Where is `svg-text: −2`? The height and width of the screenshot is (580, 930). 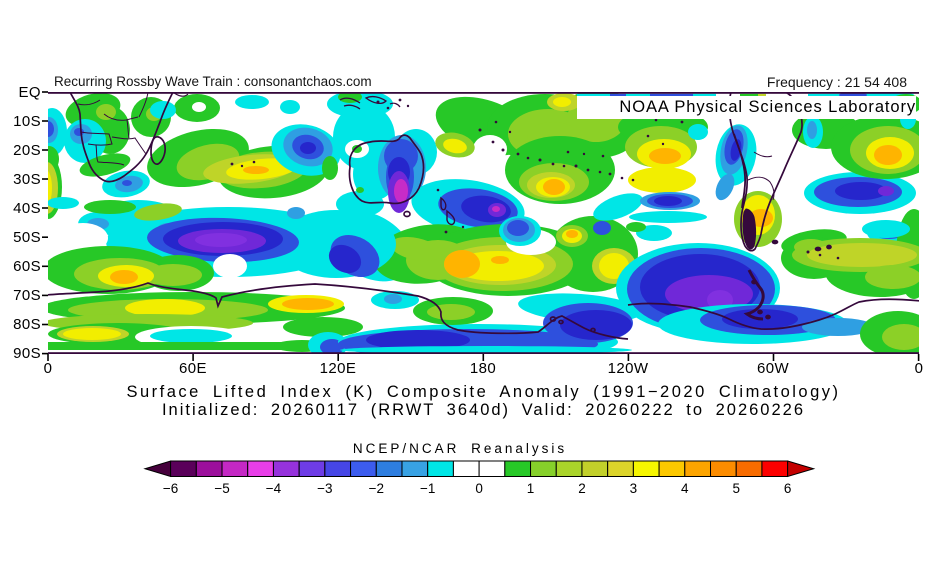
svg-text: −2 is located at coordinates (376, 488).